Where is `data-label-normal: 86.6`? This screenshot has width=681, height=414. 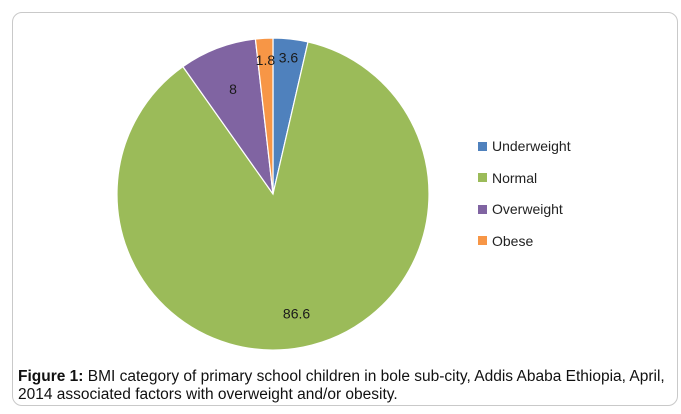 data-label-normal: 86.6 is located at coordinates (296, 313).